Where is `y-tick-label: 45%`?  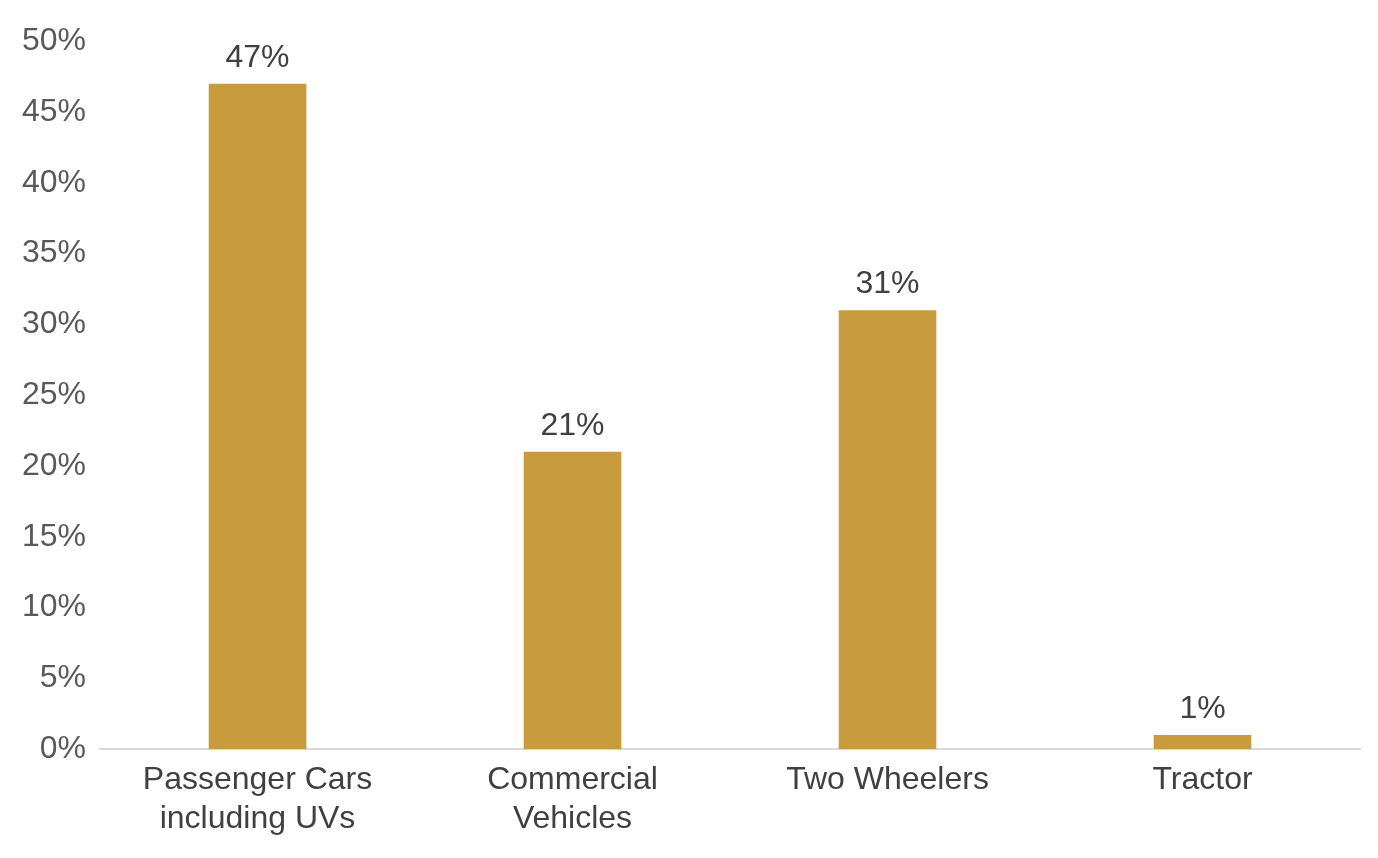
y-tick-label: 45% is located at coordinates (54, 109).